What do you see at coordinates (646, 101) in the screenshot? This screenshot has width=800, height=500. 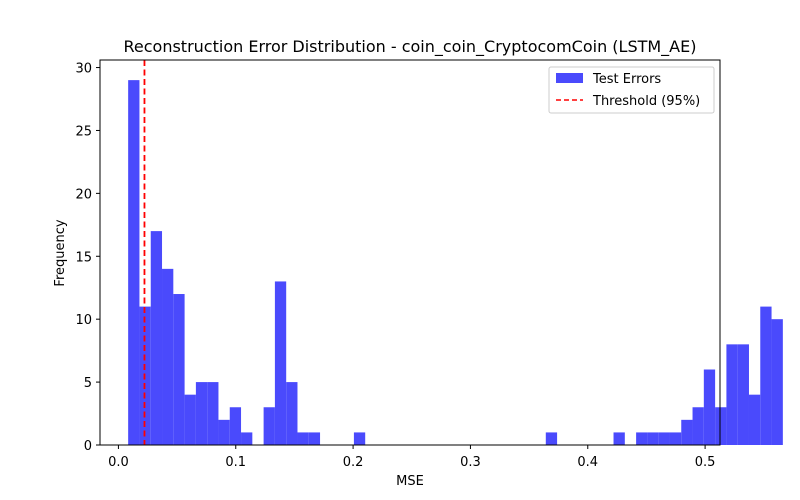 I see `legend-label-threshold: Threshold (95%)` at bounding box center [646, 101].